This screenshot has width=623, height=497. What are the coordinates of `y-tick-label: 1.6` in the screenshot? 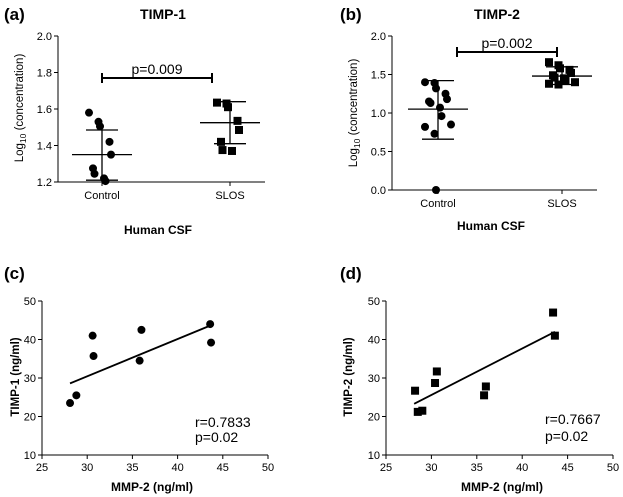 It's located at (44, 110).